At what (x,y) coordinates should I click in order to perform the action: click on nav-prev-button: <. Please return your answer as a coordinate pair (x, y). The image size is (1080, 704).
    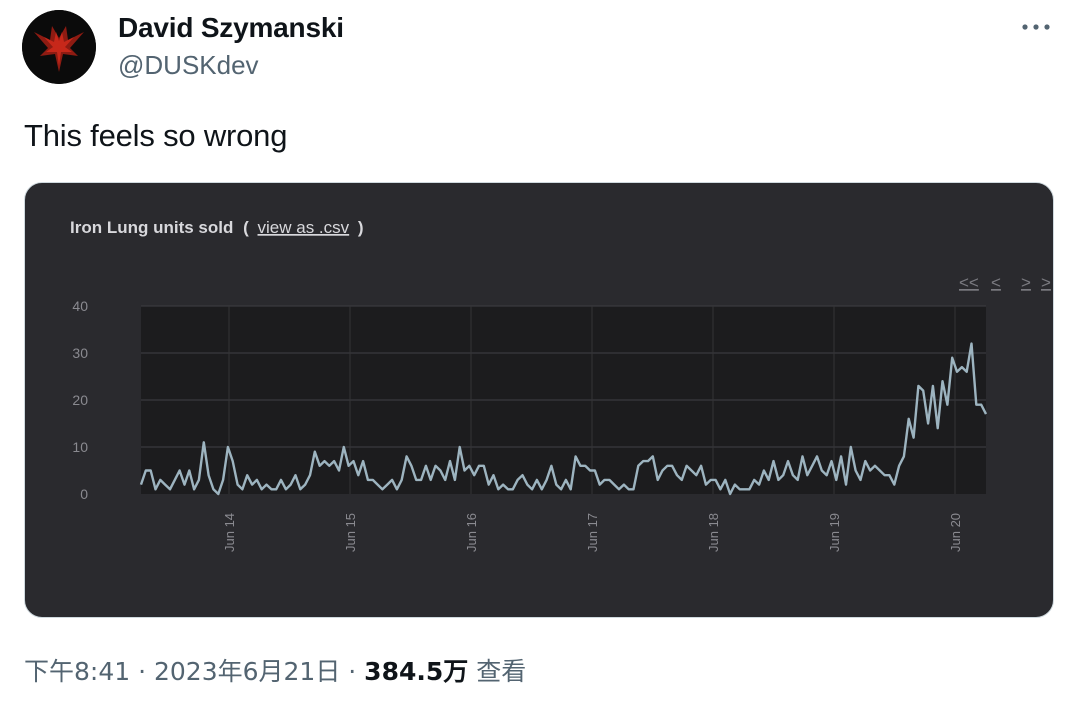
    Looking at the image, I should click on (996, 282).